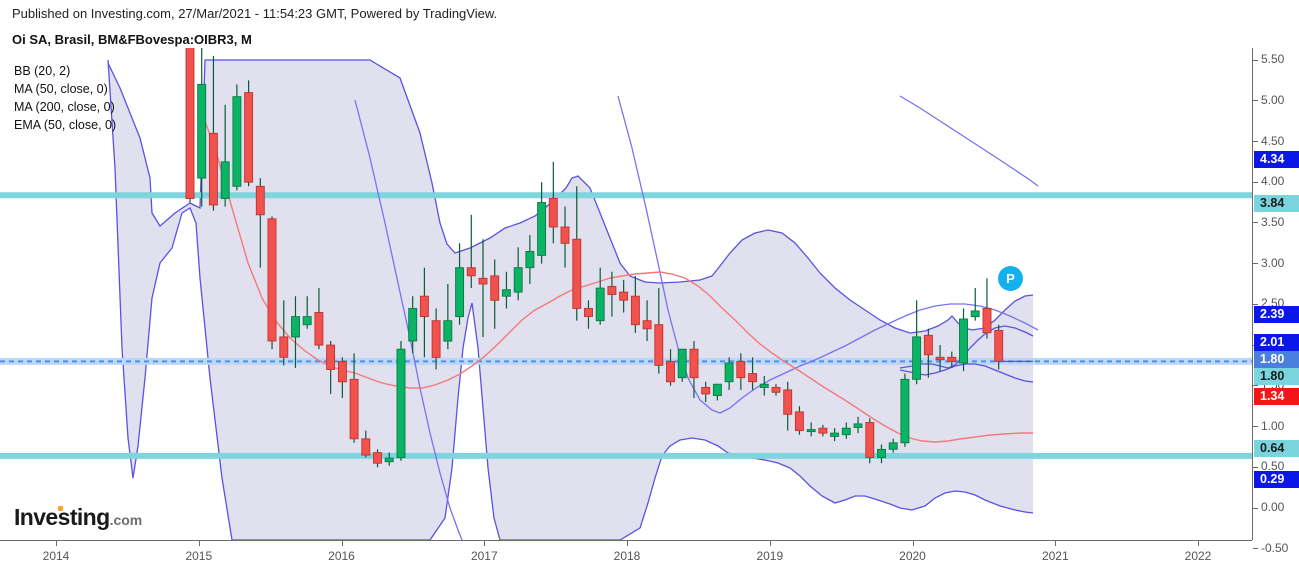 The image size is (1299, 567). What do you see at coordinates (1276, 448) in the screenshot?
I see `price-label-pill-hline: 0.64` at bounding box center [1276, 448].